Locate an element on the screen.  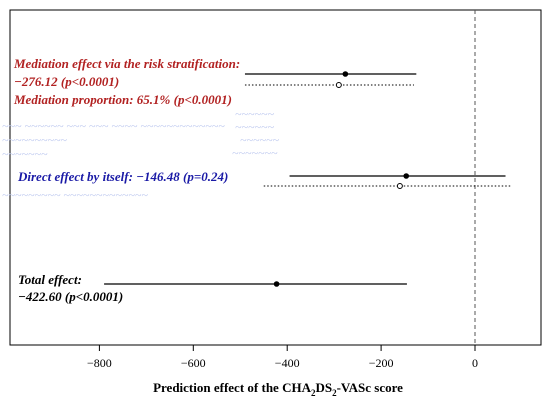
ghost-text: ~~~ ~~~~~~ ~~~ ~~~ ~~~~ ~~~~~~~~~~~~~ is located at coordinates (113, 126).